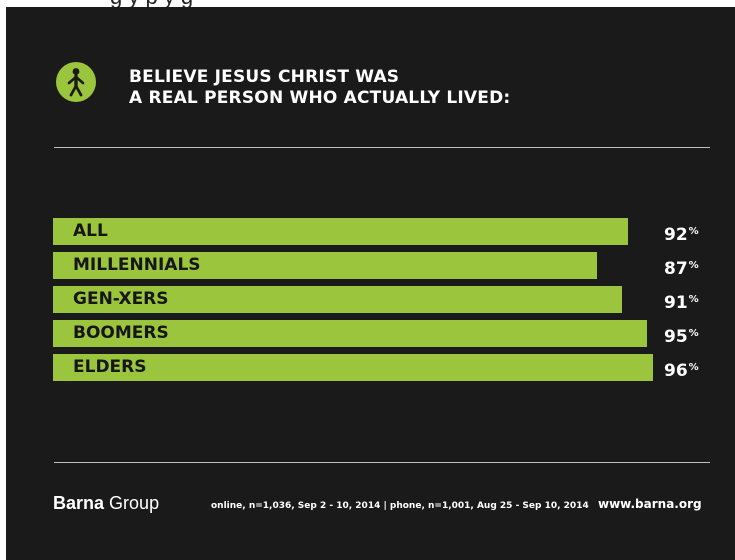 The width and height of the screenshot is (735, 560). Describe the element at coordinates (350, 333) in the screenshot. I see `bar-boomers` at that location.